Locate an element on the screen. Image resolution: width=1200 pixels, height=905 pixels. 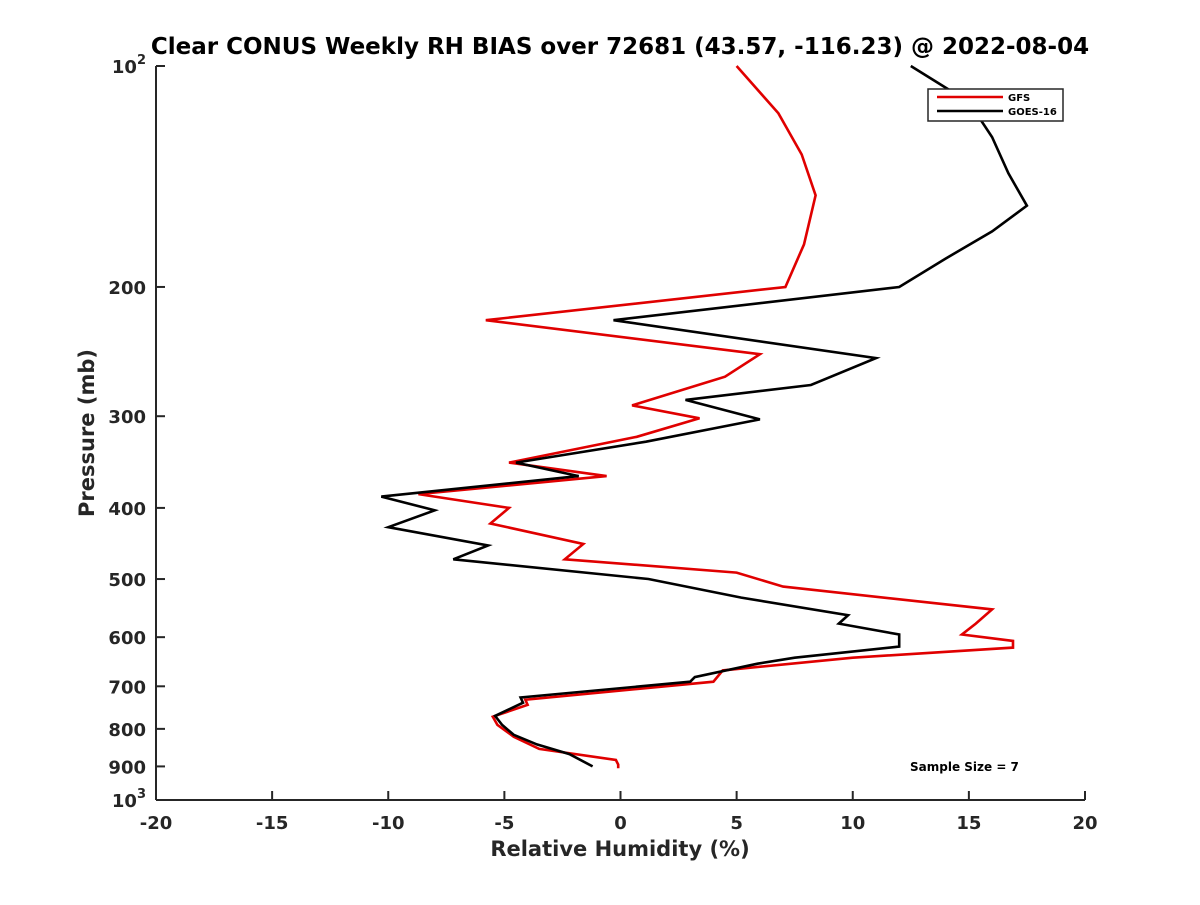
x-axis-label: Relative Humidity (%) is located at coordinates (619, 849).